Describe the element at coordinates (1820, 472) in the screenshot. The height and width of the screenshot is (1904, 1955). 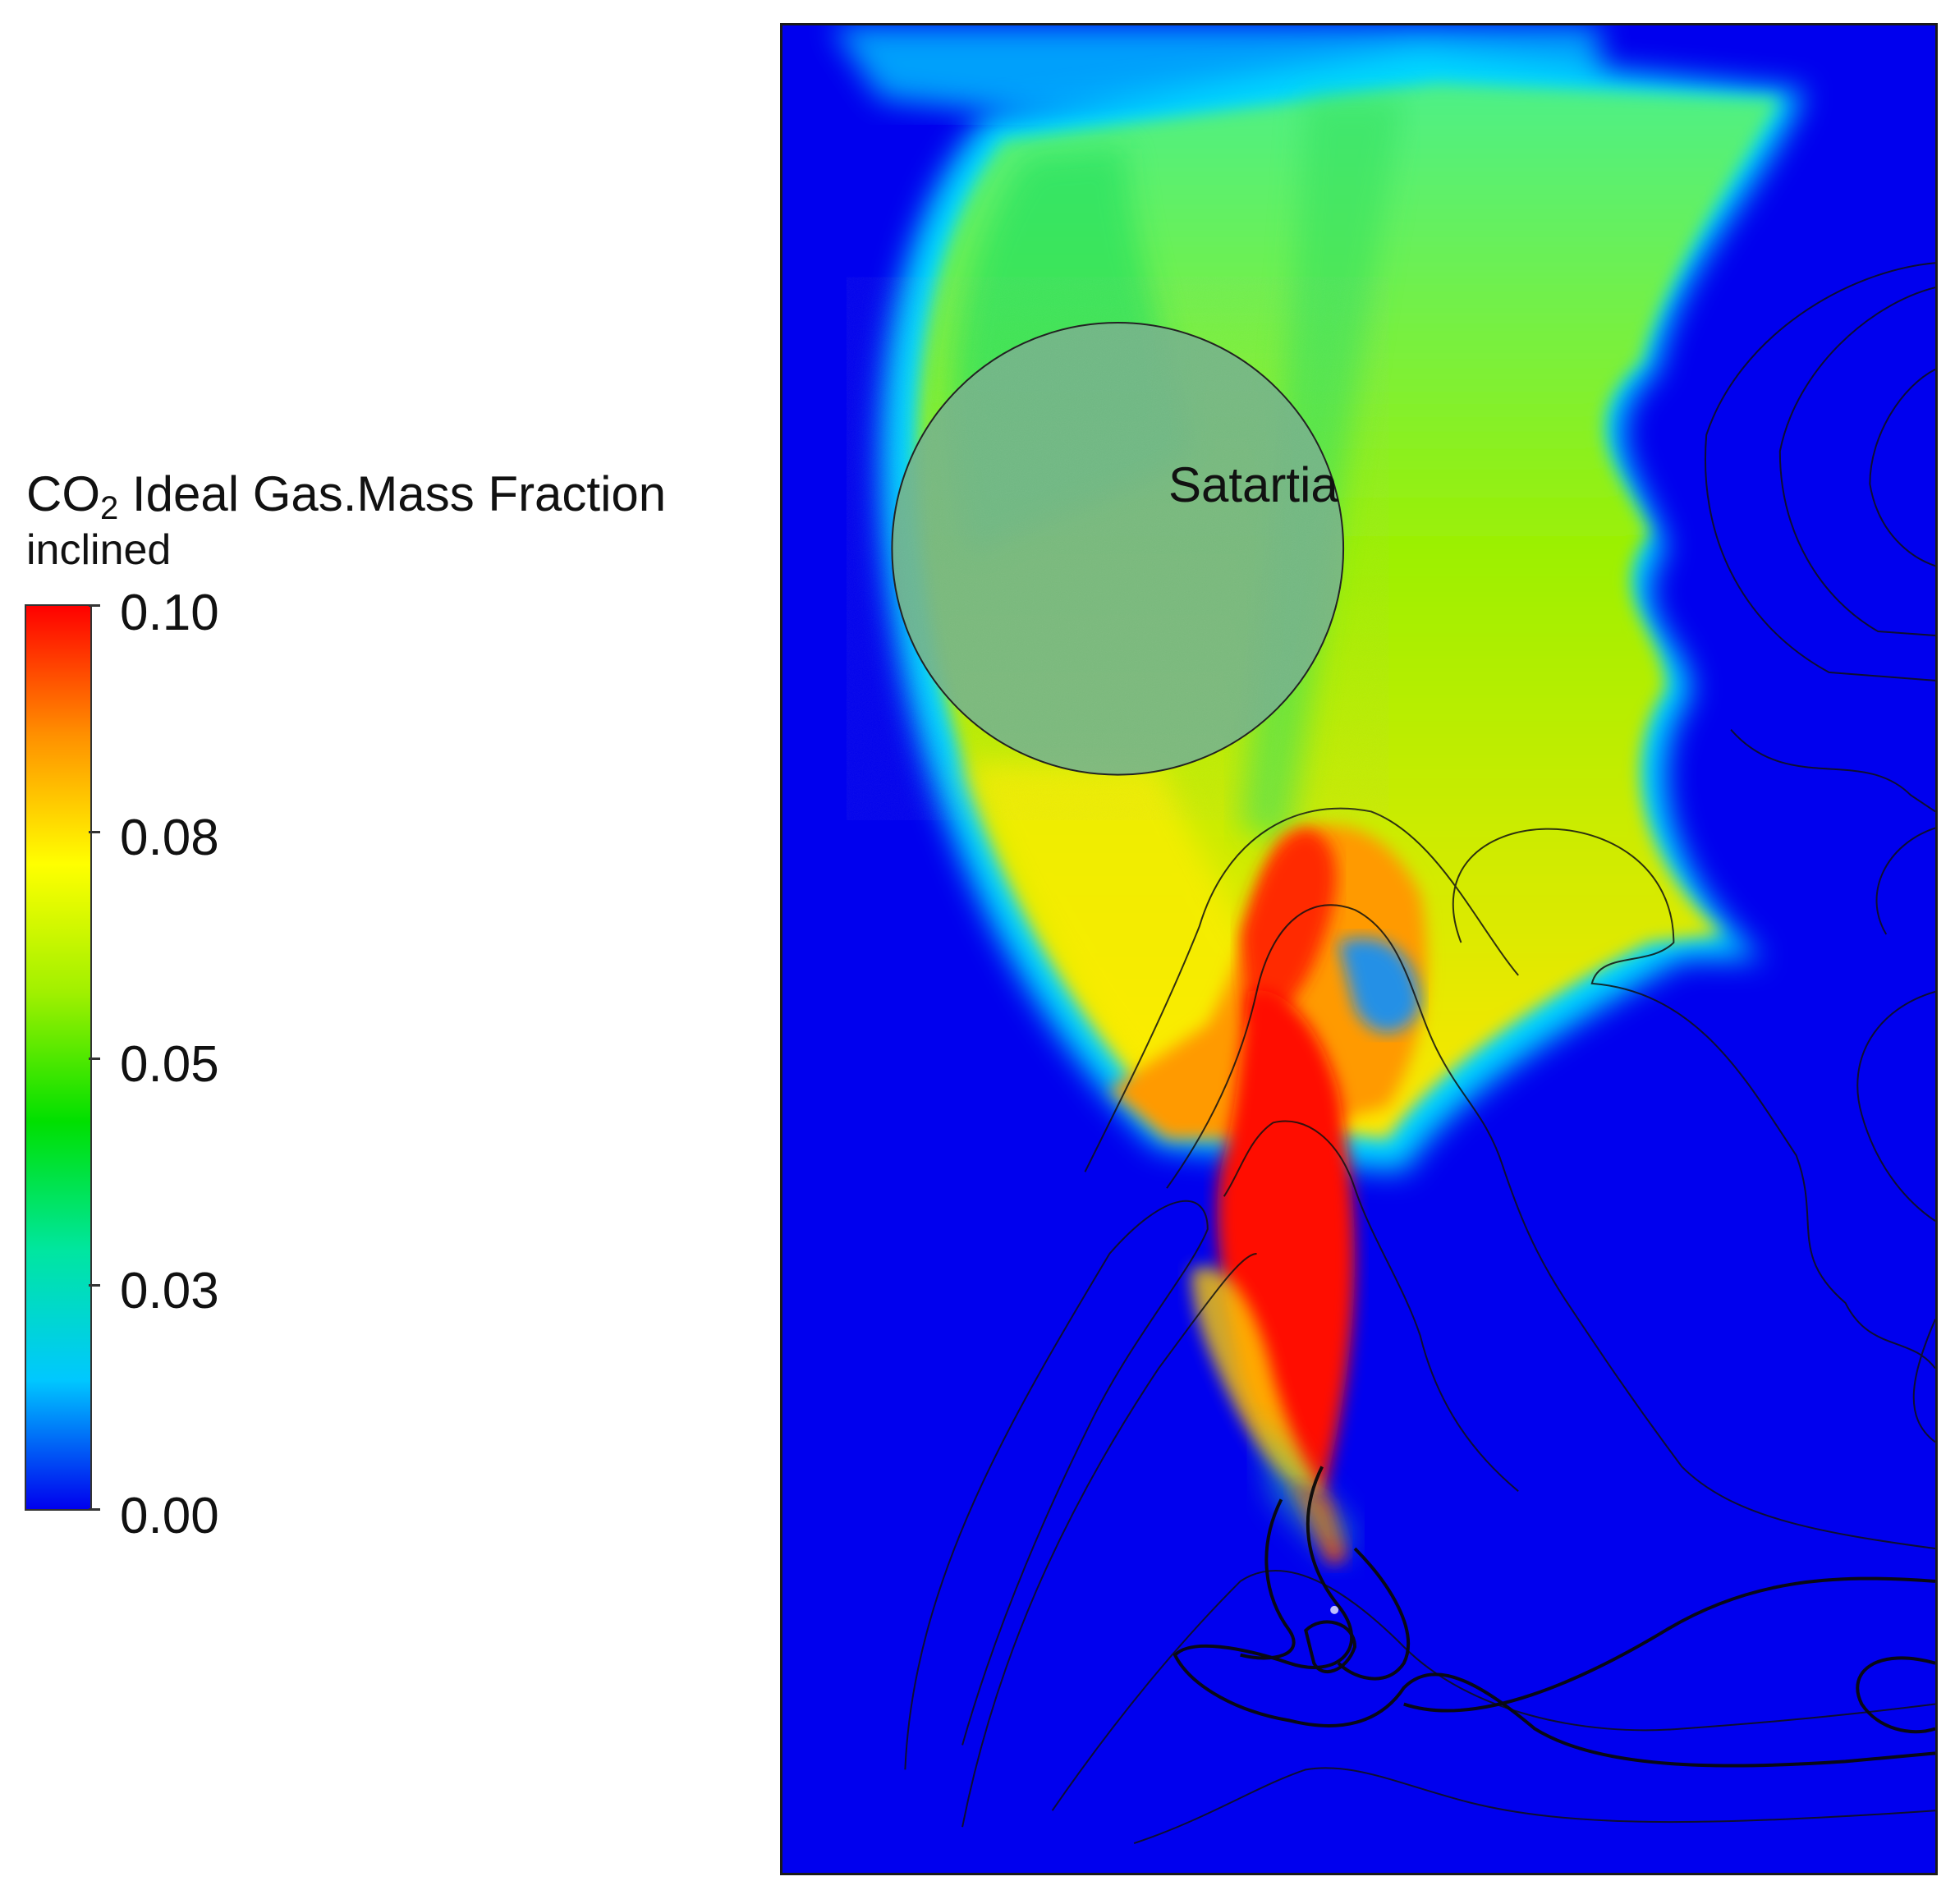
I see `terrain-basin-right` at that location.